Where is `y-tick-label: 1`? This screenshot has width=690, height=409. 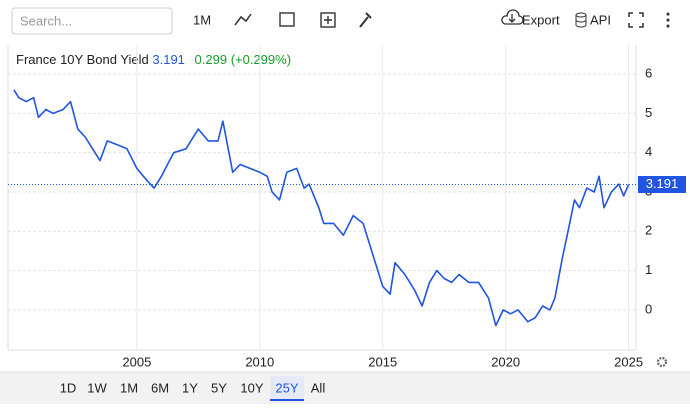 y-tick-label: 1 is located at coordinates (648, 269).